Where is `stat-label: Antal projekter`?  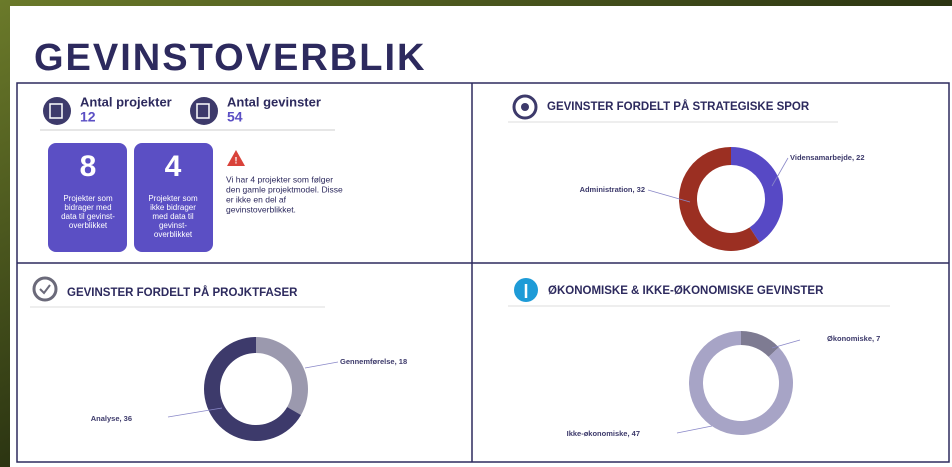
stat-label: Antal projekter is located at coordinates (126, 101).